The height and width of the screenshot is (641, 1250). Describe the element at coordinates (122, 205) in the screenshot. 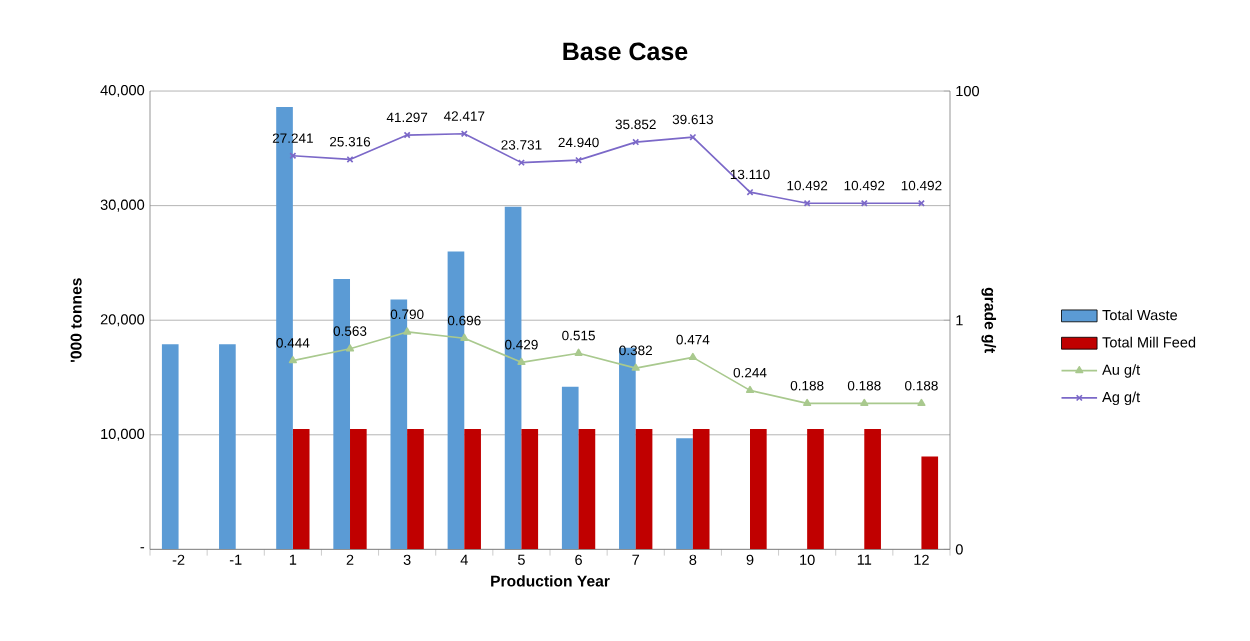

I see `y-tick-label: 30,000` at that location.